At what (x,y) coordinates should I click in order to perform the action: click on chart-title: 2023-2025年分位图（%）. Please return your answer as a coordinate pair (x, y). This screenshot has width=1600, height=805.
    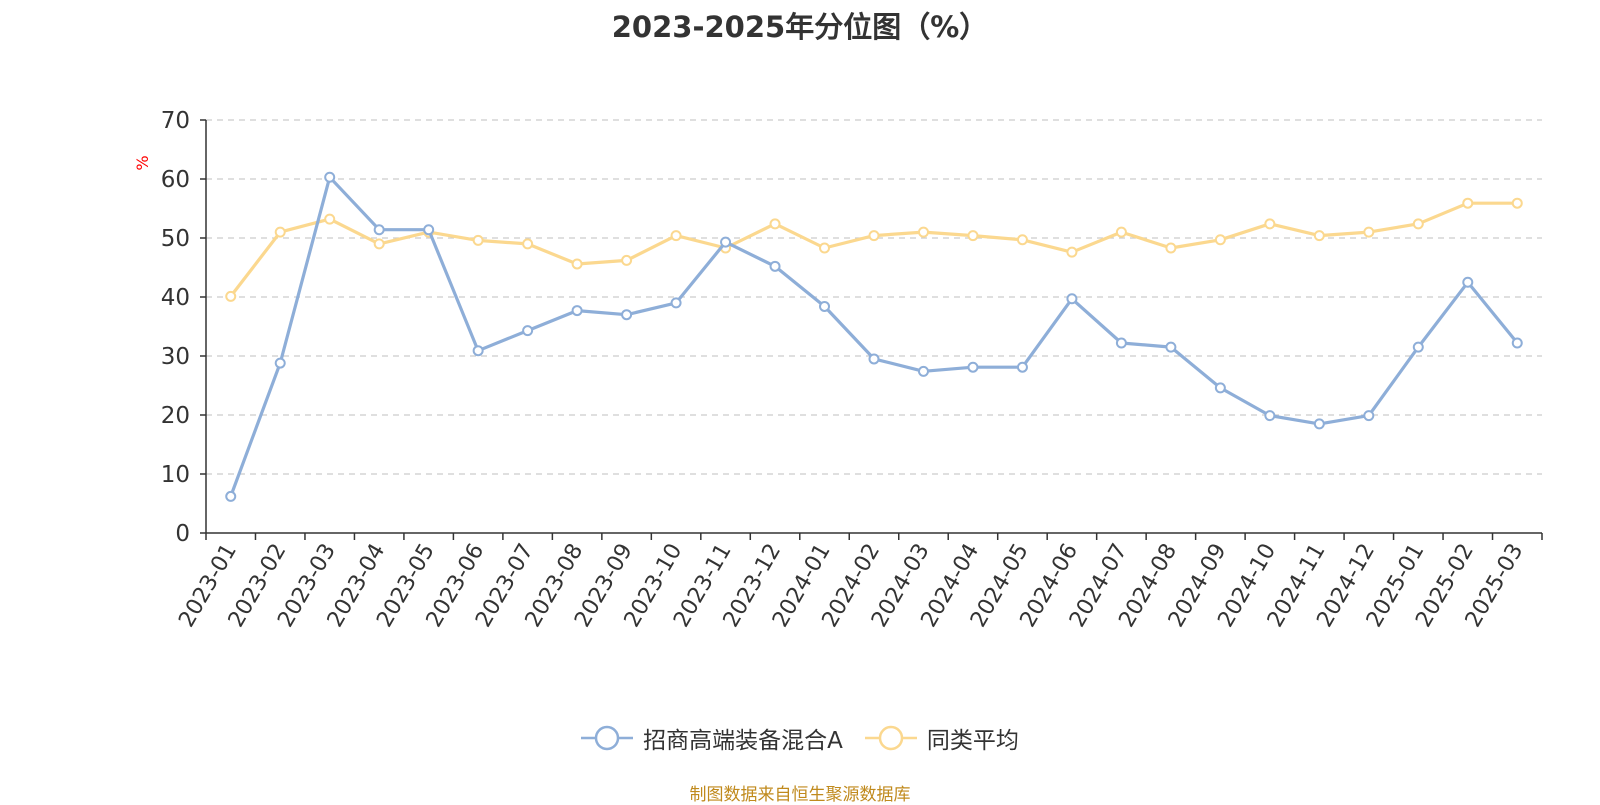
    Looking at the image, I should click on (800, 27).